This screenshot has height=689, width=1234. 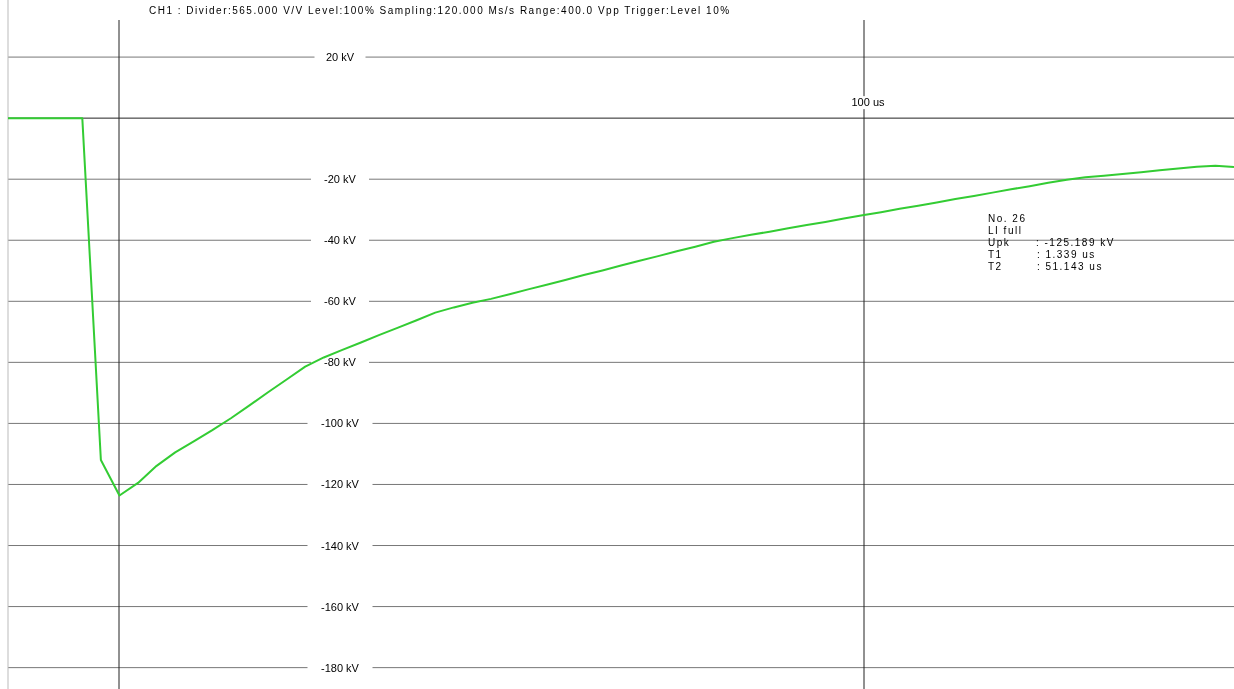 I want to click on text: CH1 : Divider:565.000 V/V Level:100% Sampling:120.000 Ms/s Range:400.0 Vpp Trigger:Level 10%, so click(x=440, y=10).